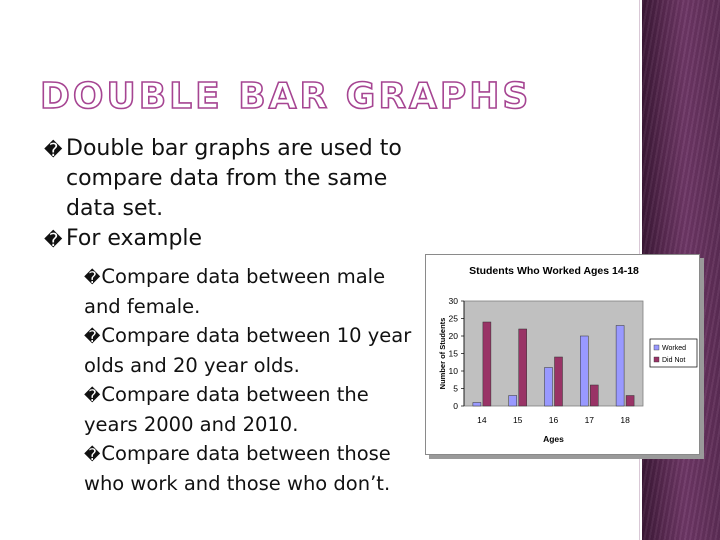  What do you see at coordinates (518, 420) in the screenshot?
I see `x-tick-label: 15` at bounding box center [518, 420].